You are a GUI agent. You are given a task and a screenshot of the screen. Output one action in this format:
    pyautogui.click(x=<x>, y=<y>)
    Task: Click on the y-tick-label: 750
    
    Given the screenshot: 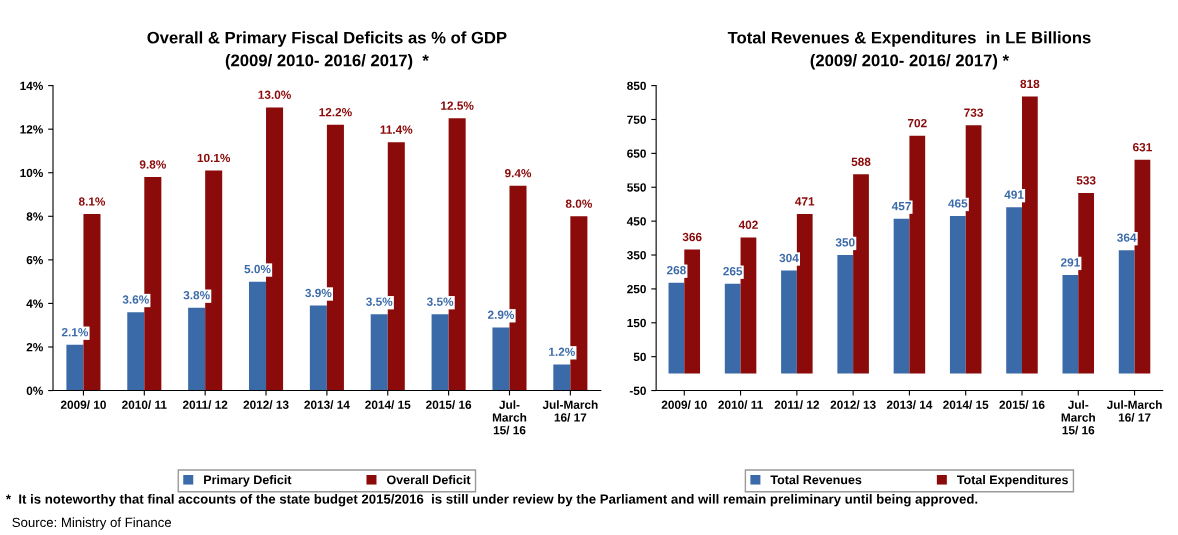 What is the action you would take?
    pyautogui.click(x=636, y=119)
    